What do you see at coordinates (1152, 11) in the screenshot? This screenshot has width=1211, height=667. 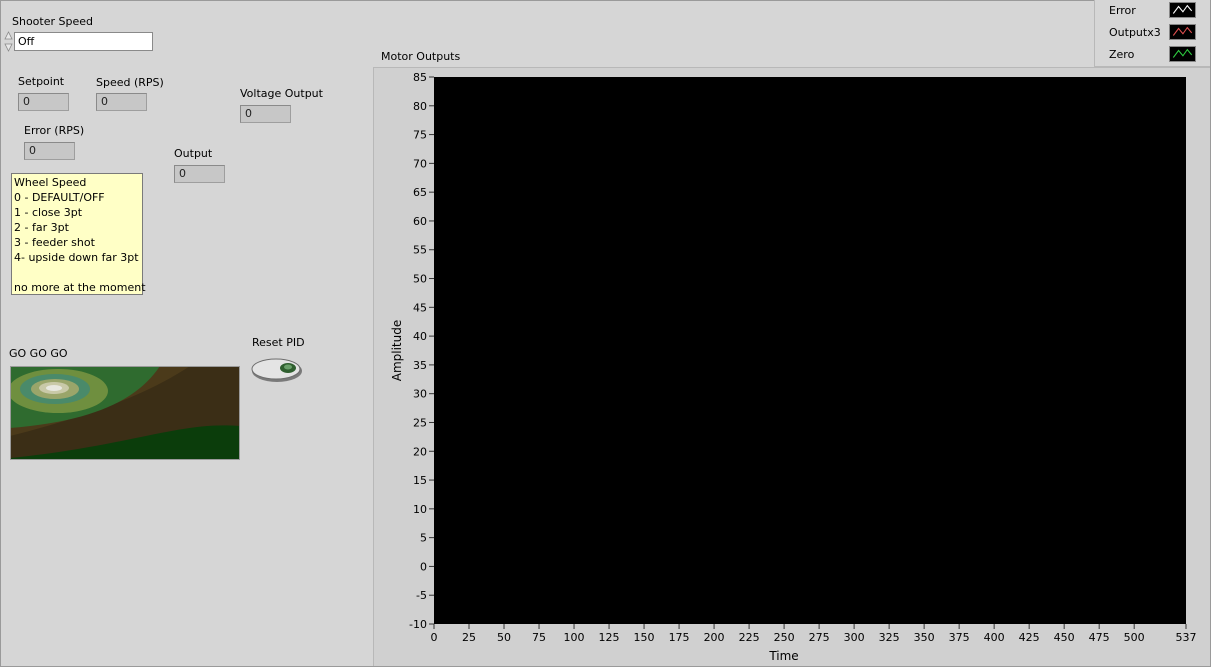 I see `legend-item: Error` at bounding box center [1152, 11].